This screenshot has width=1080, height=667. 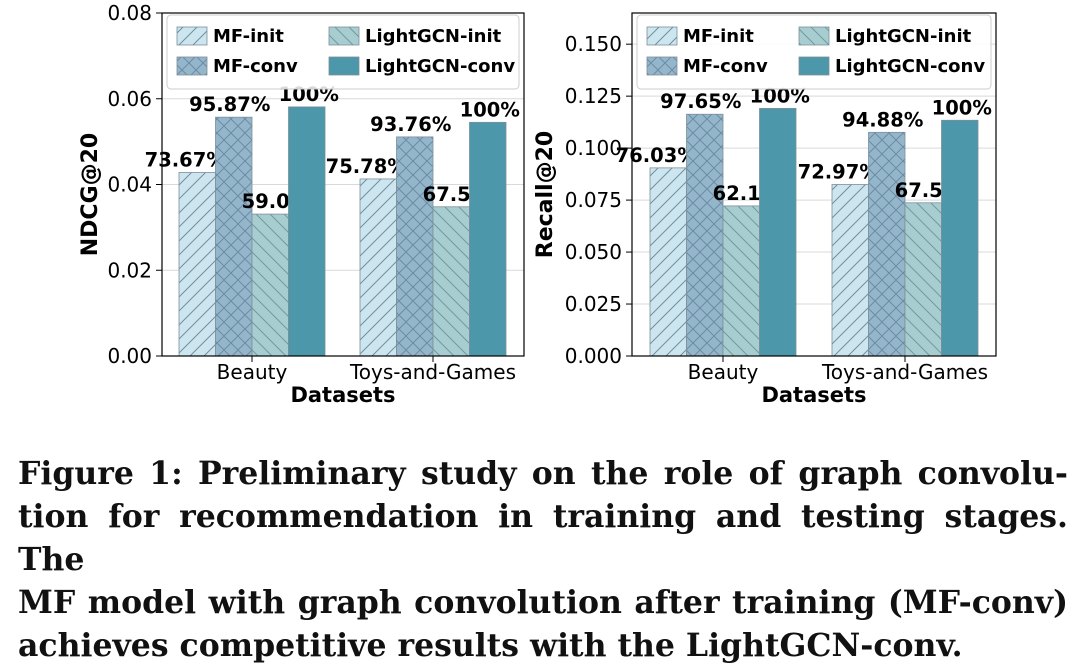 I want to click on y-tick-label: 0.000, so click(x=593, y=356).